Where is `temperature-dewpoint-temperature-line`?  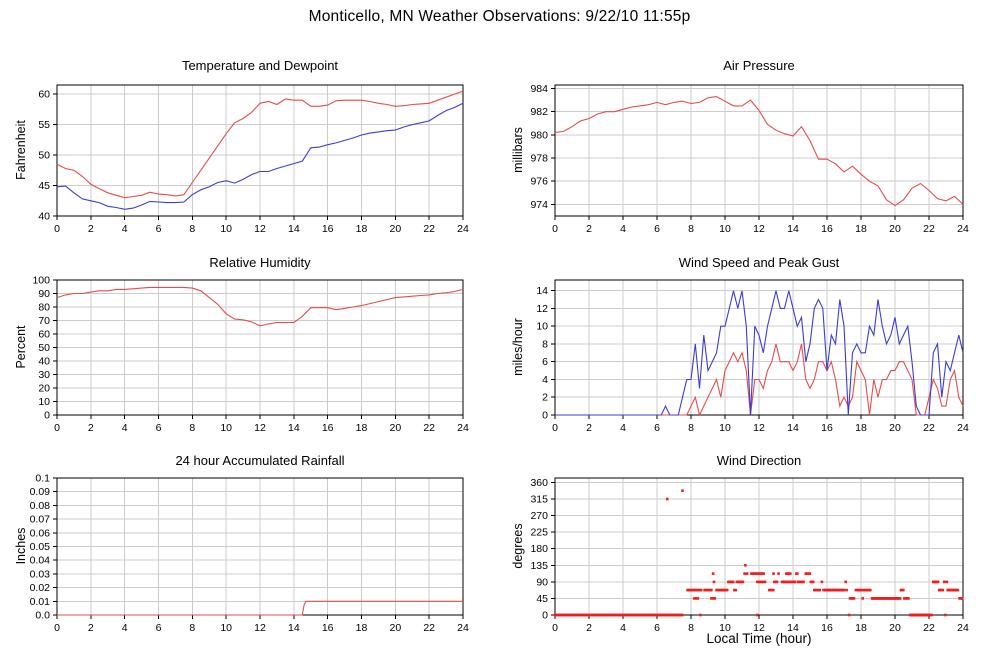 temperature-dewpoint-temperature-line is located at coordinates (260, 144).